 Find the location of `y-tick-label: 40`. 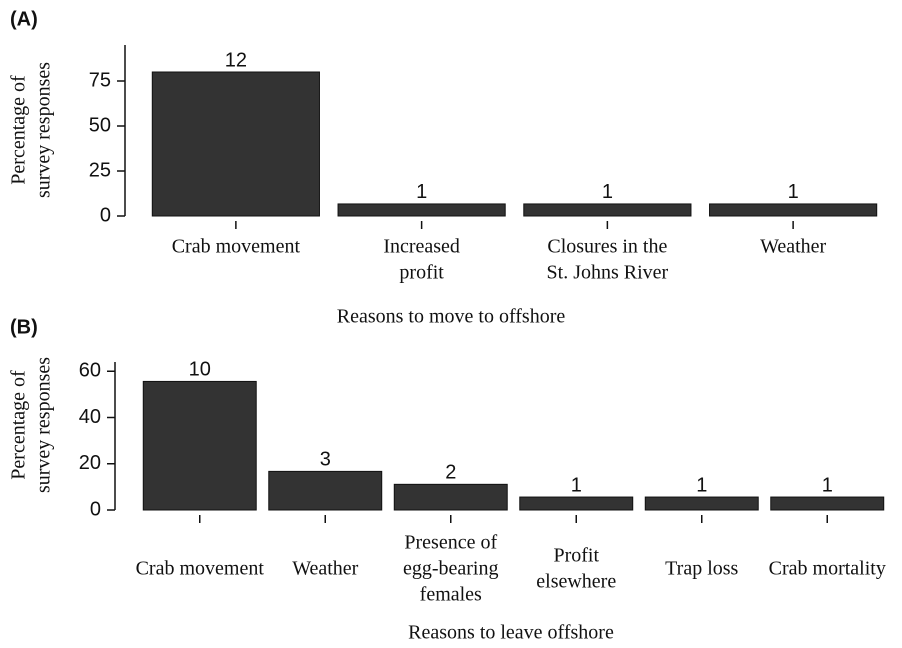

y-tick-label: 40 is located at coordinates (90, 417).